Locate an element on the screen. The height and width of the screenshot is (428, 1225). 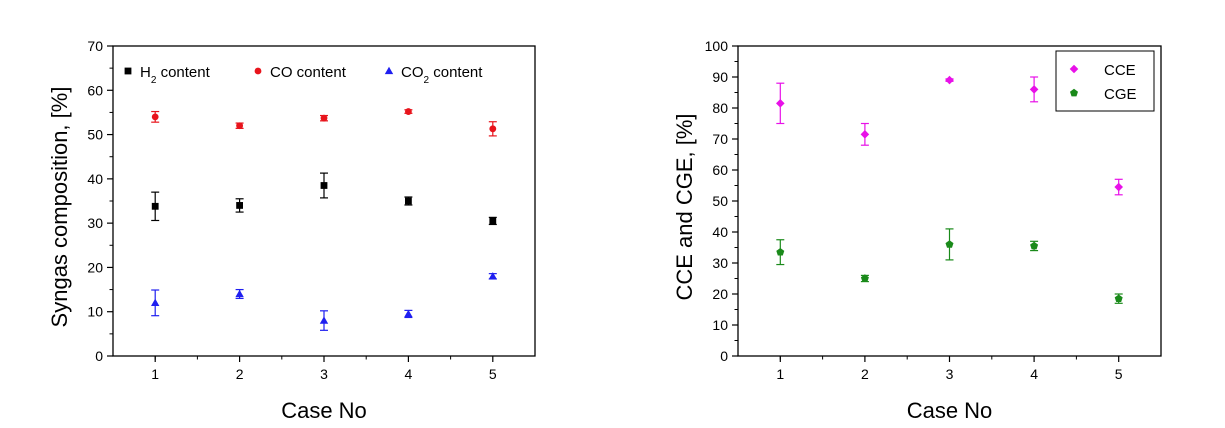
y-tick-label: 80 is located at coordinates (720, 108).